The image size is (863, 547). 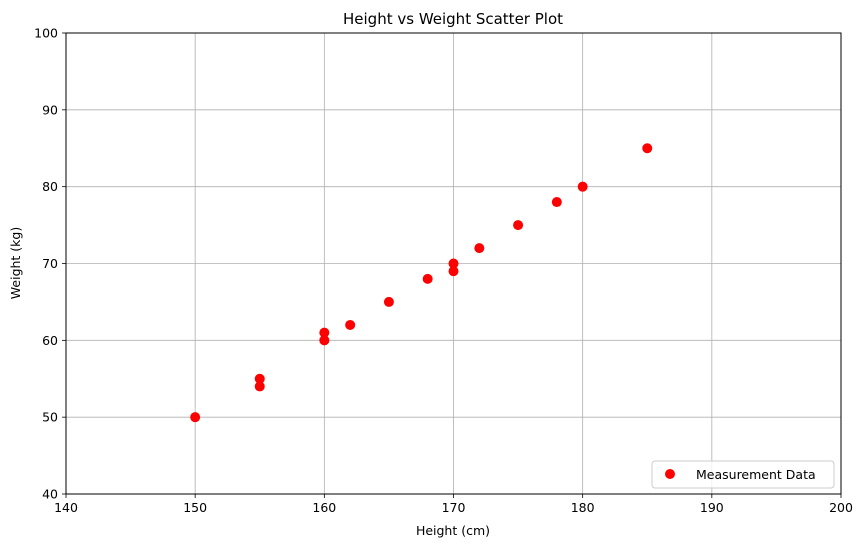 I want to click on legend: Measurement Data, so click(x=743, y=474).